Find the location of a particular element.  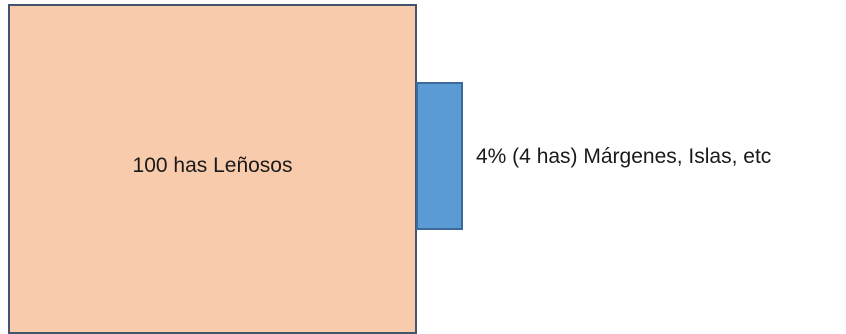

margin-area-block is located at coordinates (439, 156).